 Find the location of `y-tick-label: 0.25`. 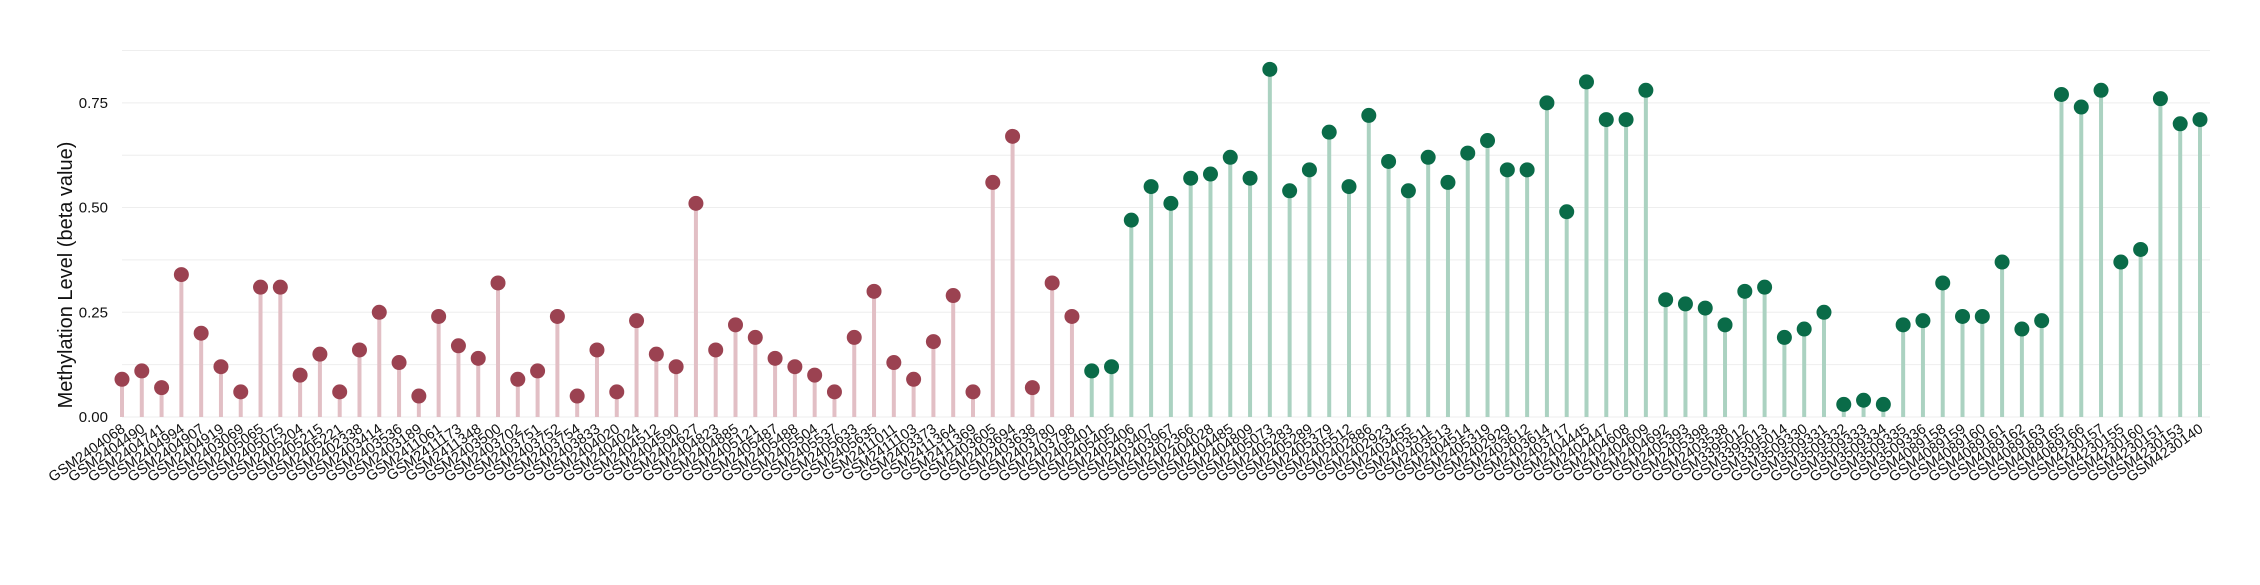

y-tick-label: 0.25 is located at coordinates (93, 312).